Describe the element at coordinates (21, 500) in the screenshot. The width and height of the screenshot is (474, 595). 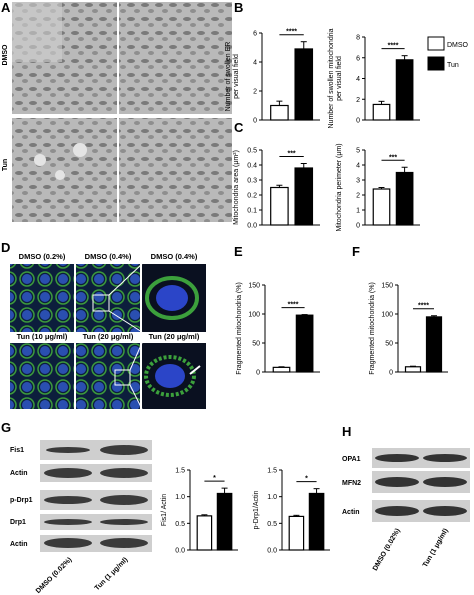
I see `blot-label: p-Drp1` at that location.